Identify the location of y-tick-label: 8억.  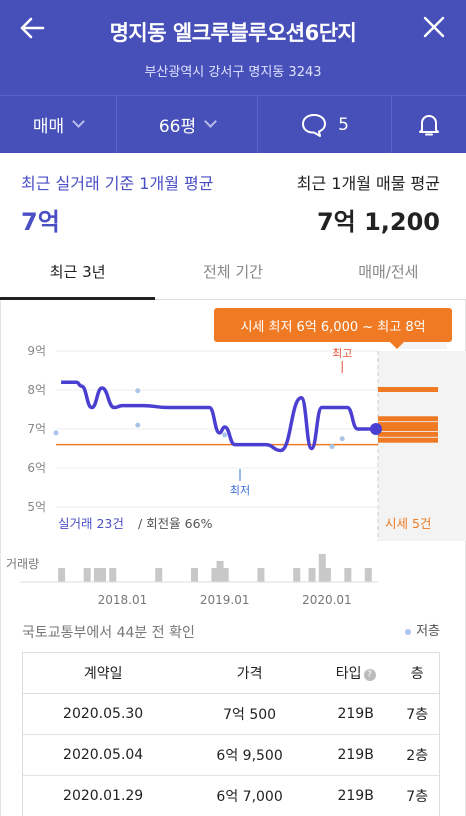
(36, 390).